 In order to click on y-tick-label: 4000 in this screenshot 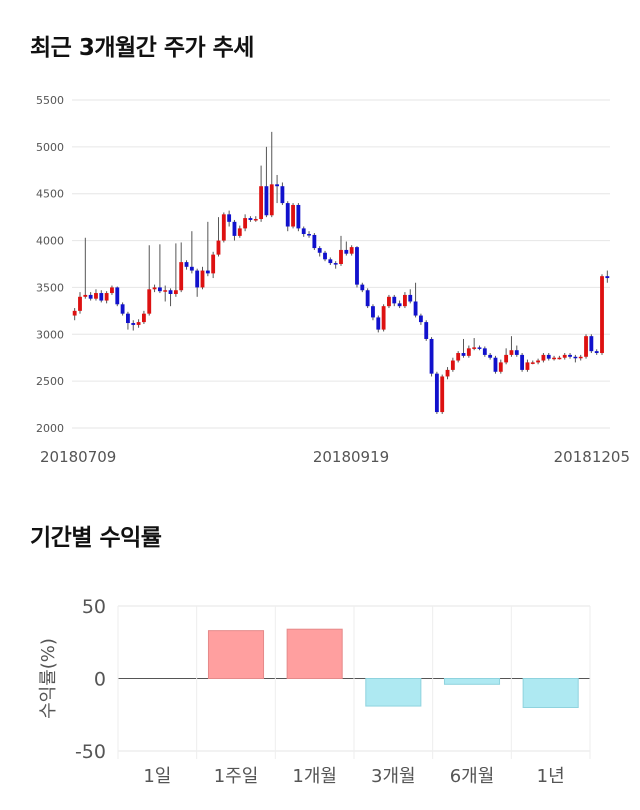, I will do `click(50, 241)`.